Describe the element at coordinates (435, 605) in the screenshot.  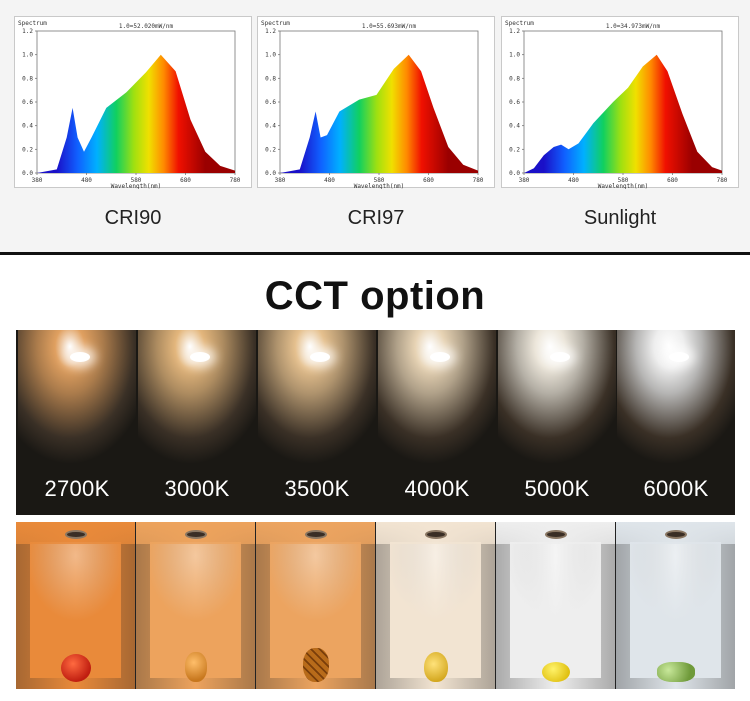
I see `room-pear` at that location.